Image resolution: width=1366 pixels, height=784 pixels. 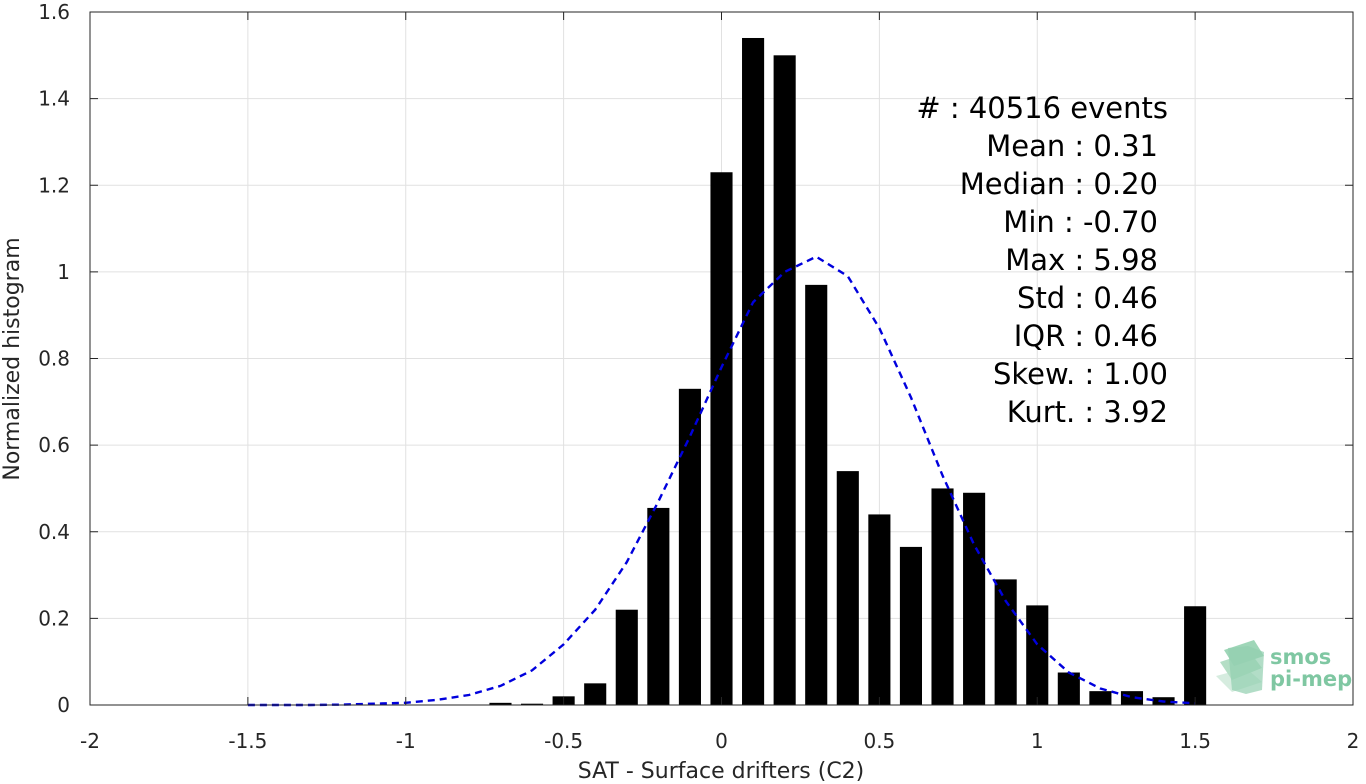 I want to click on stat-max: Max : 5.98, so click(x=1081, y=260).